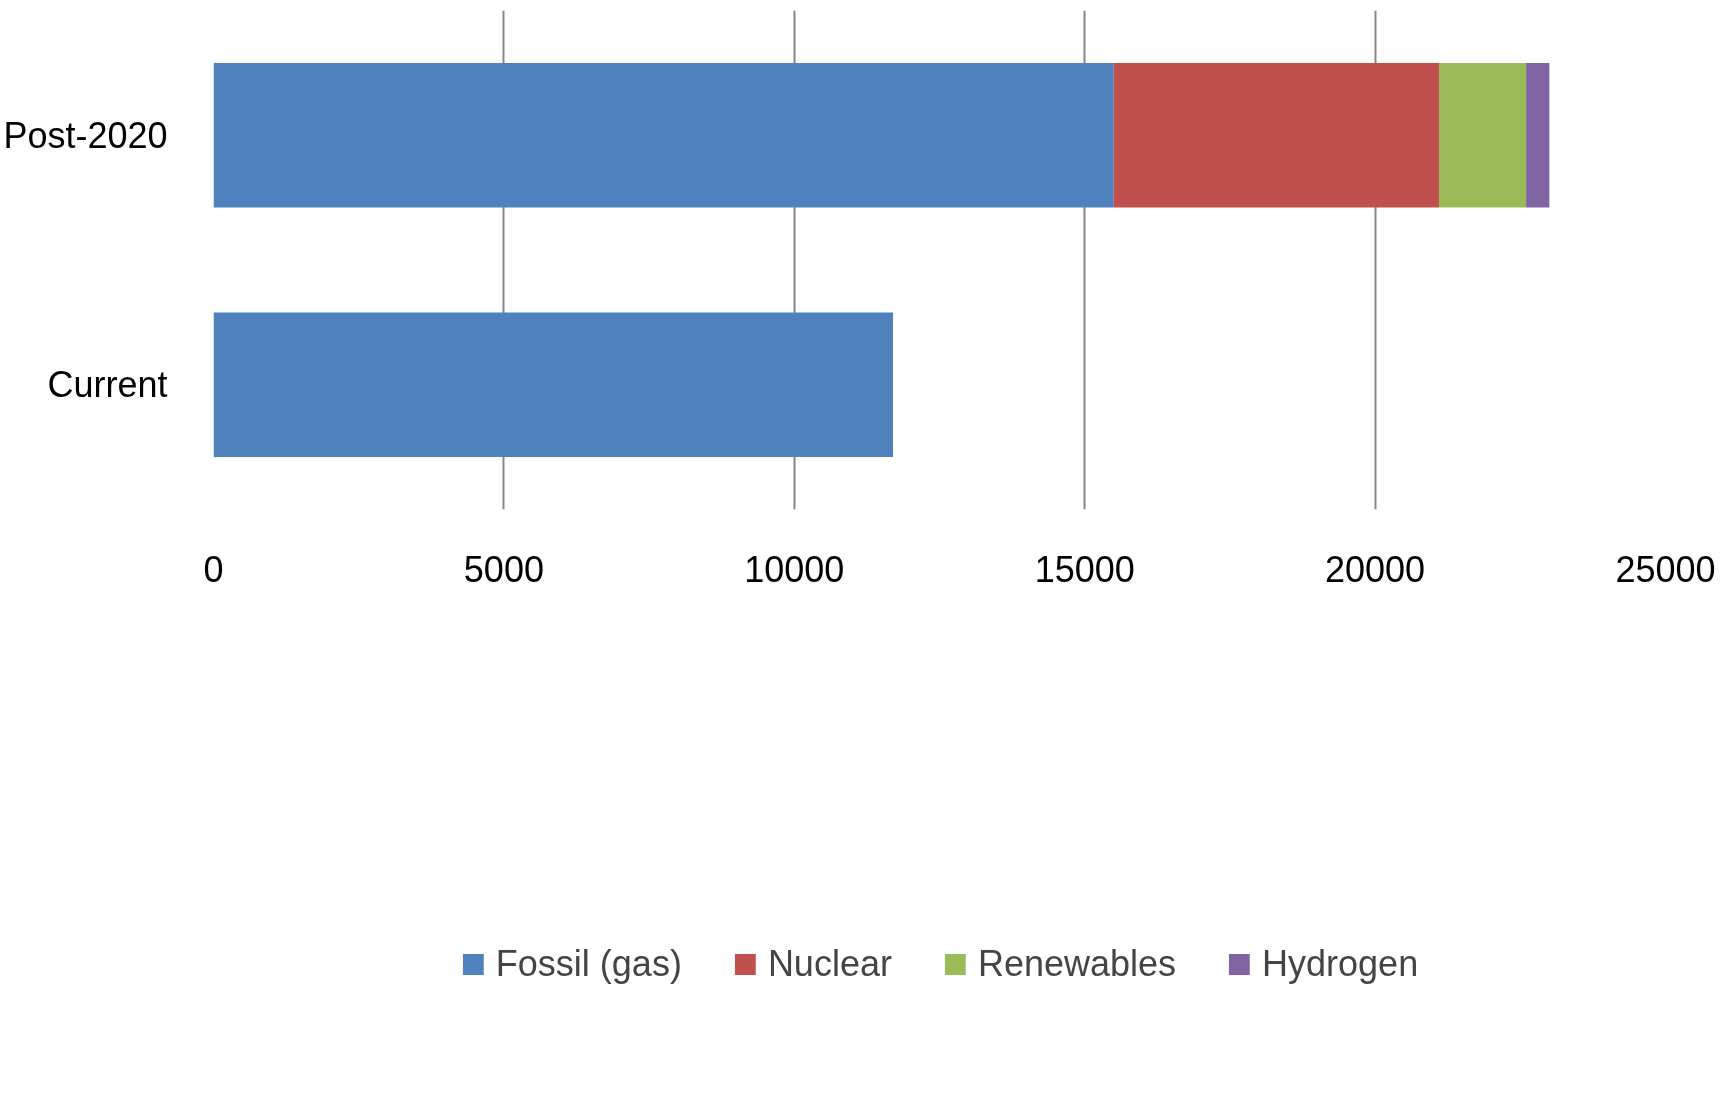 This screenshot has height=1104, width=1735. What do you see at coordinates (1375, 569) in the screenshot?
I see `x-tick-label: 20000` at bounding box center [1375, 569].